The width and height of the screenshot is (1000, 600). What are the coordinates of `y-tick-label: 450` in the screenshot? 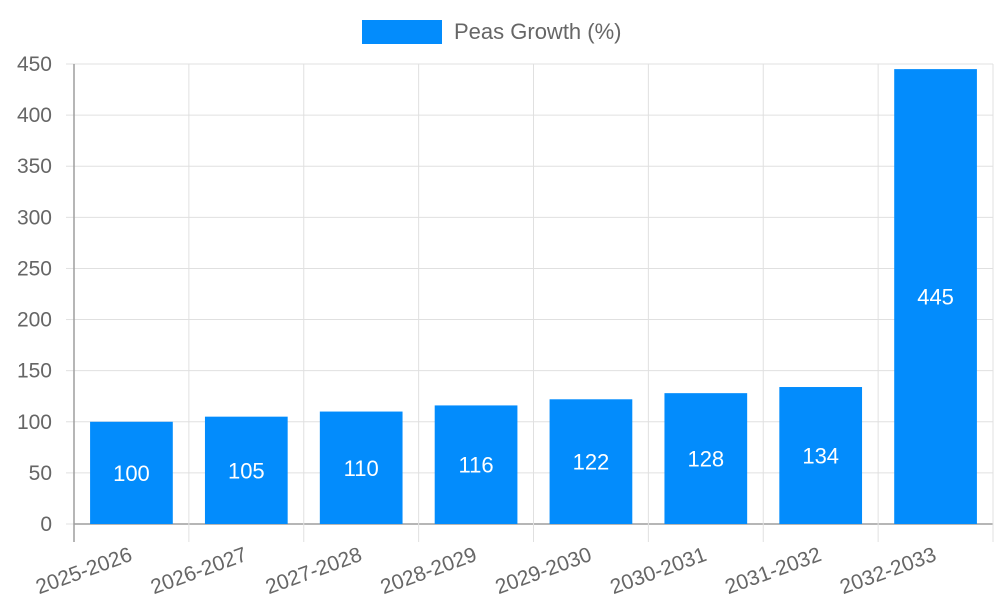 It's located at (34, 64).